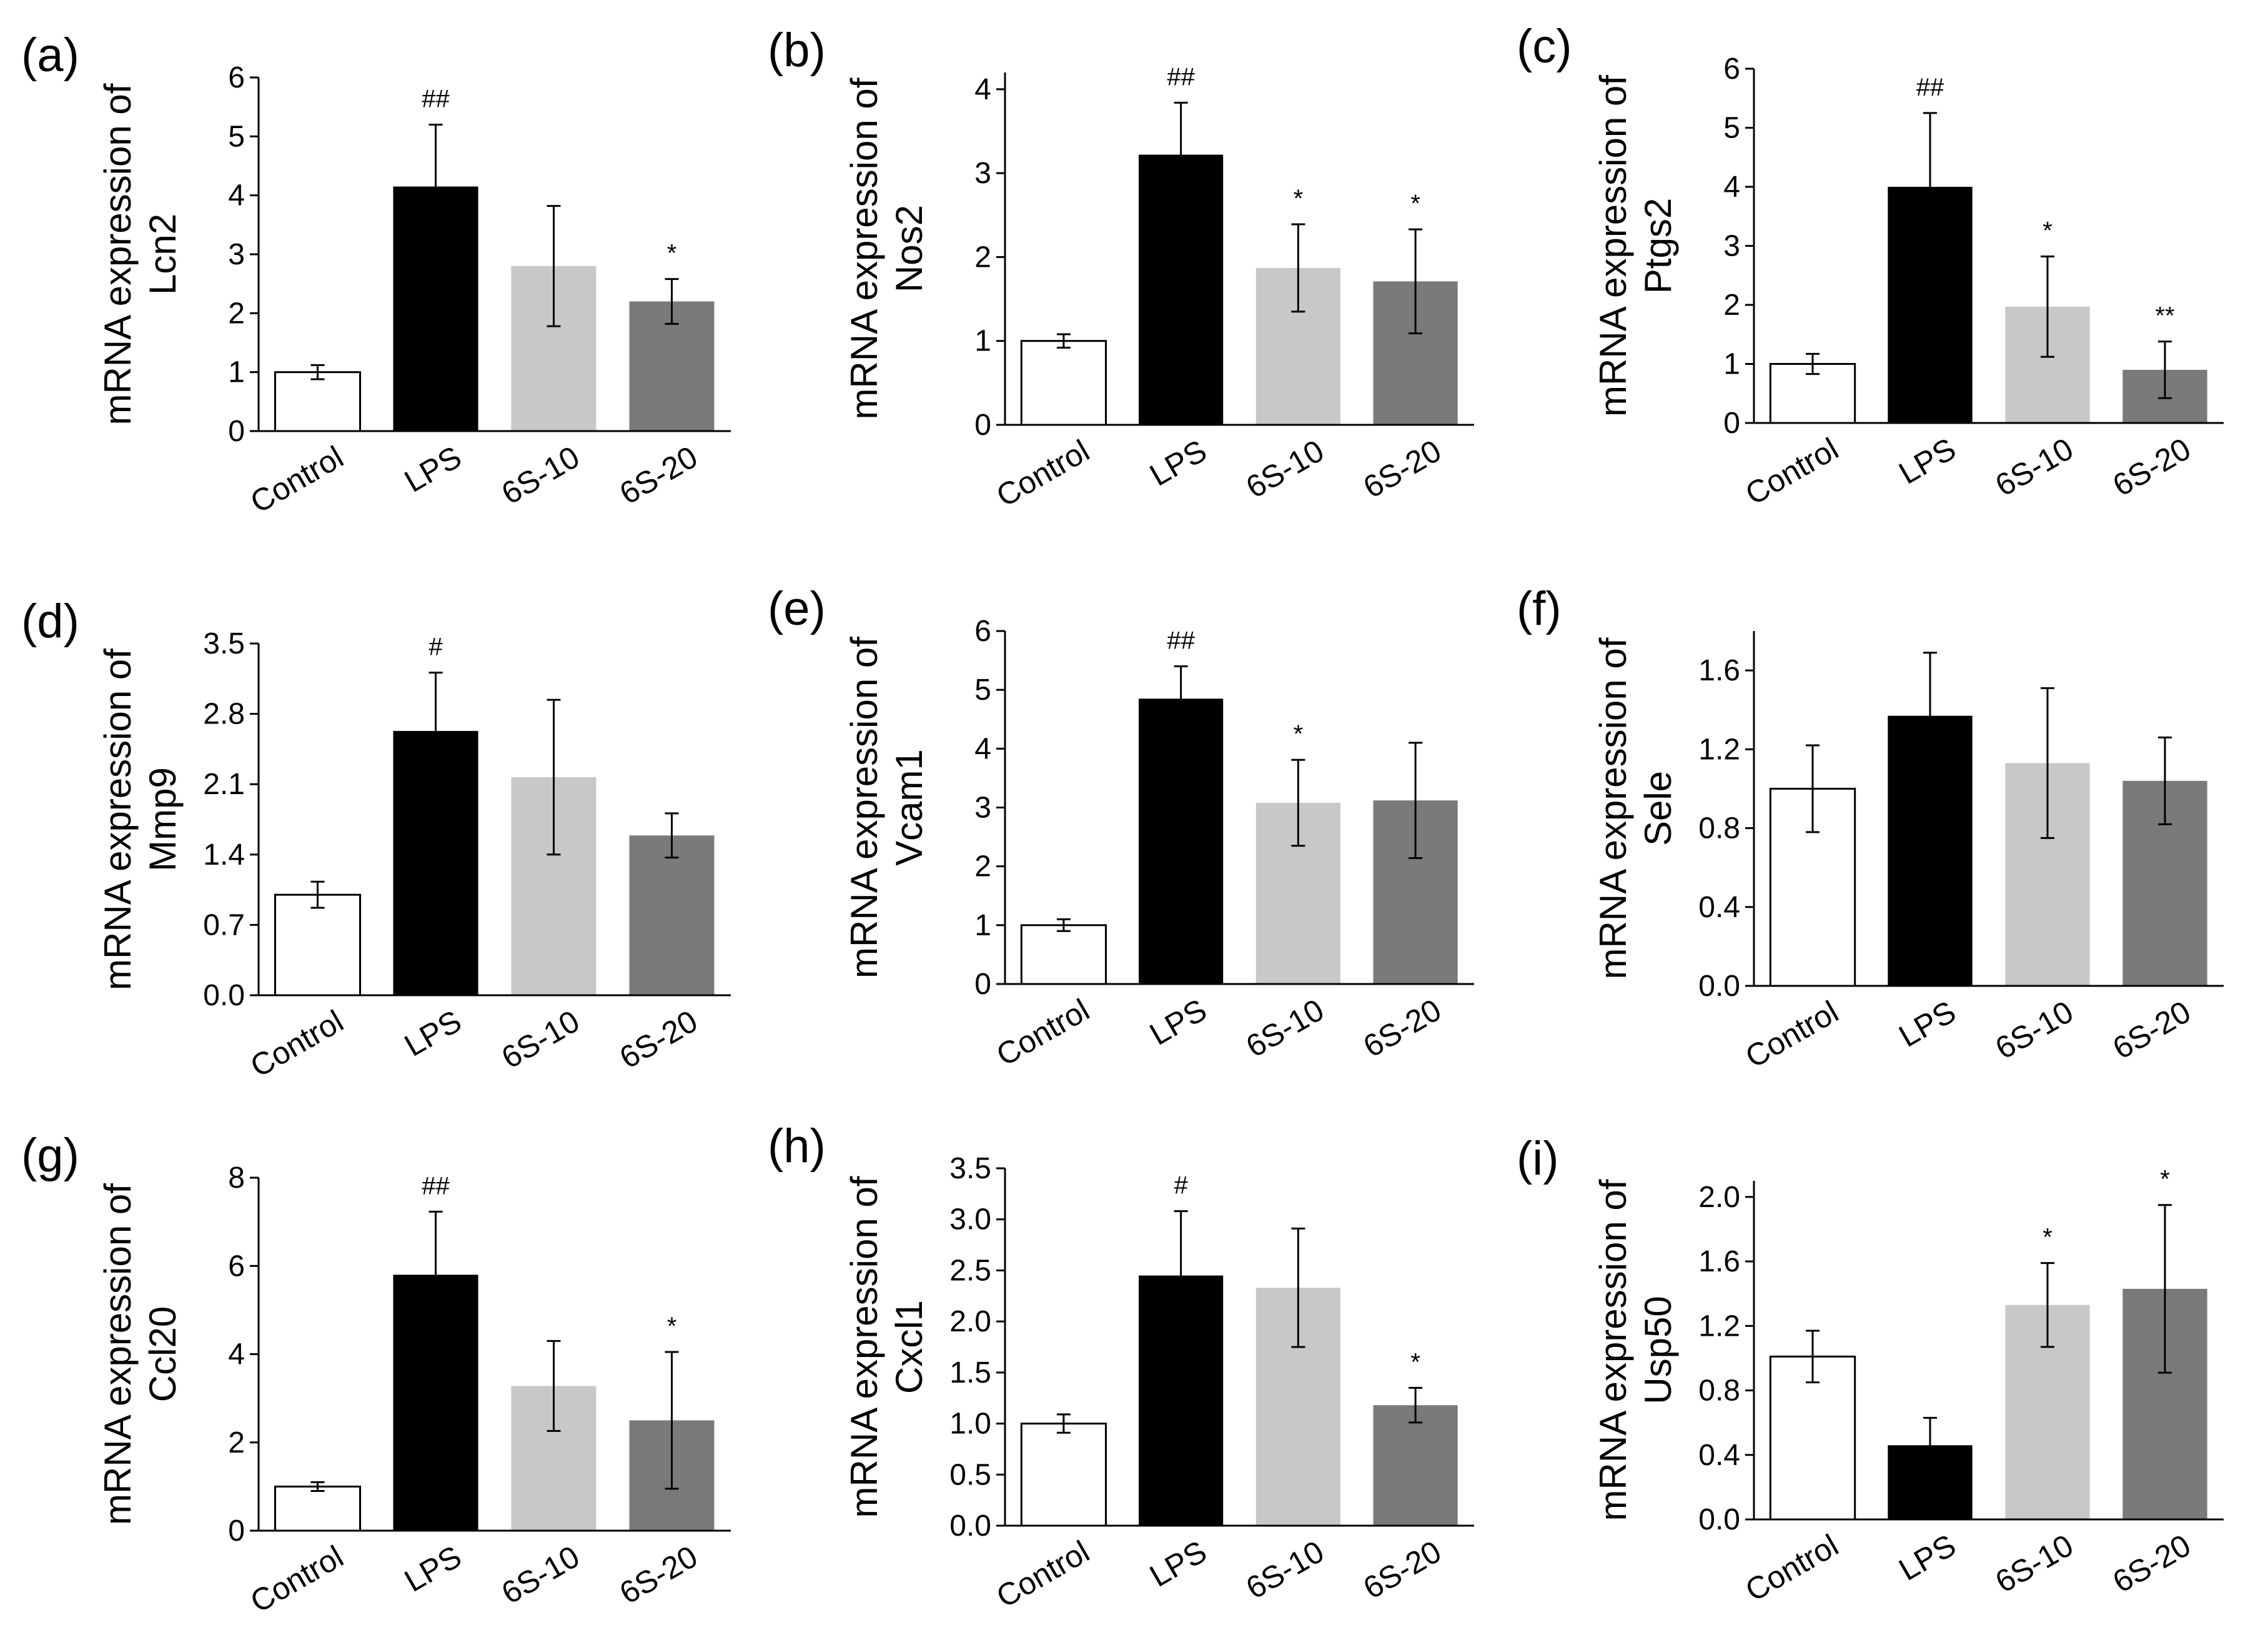 The width and height of the screenshot is (2268, 1650). What do you see at coordinates (1719, 907) in the screenshot?
I see `y-tick-label: 0.4` at bounding box center [1719, 907].